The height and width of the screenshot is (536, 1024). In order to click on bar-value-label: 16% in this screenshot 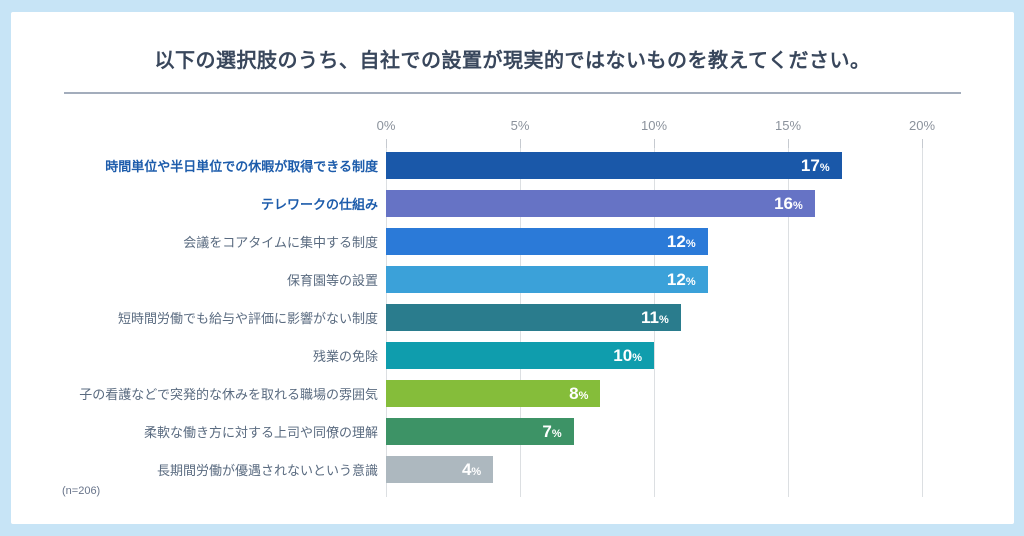, I will do `click(788, 203)`.